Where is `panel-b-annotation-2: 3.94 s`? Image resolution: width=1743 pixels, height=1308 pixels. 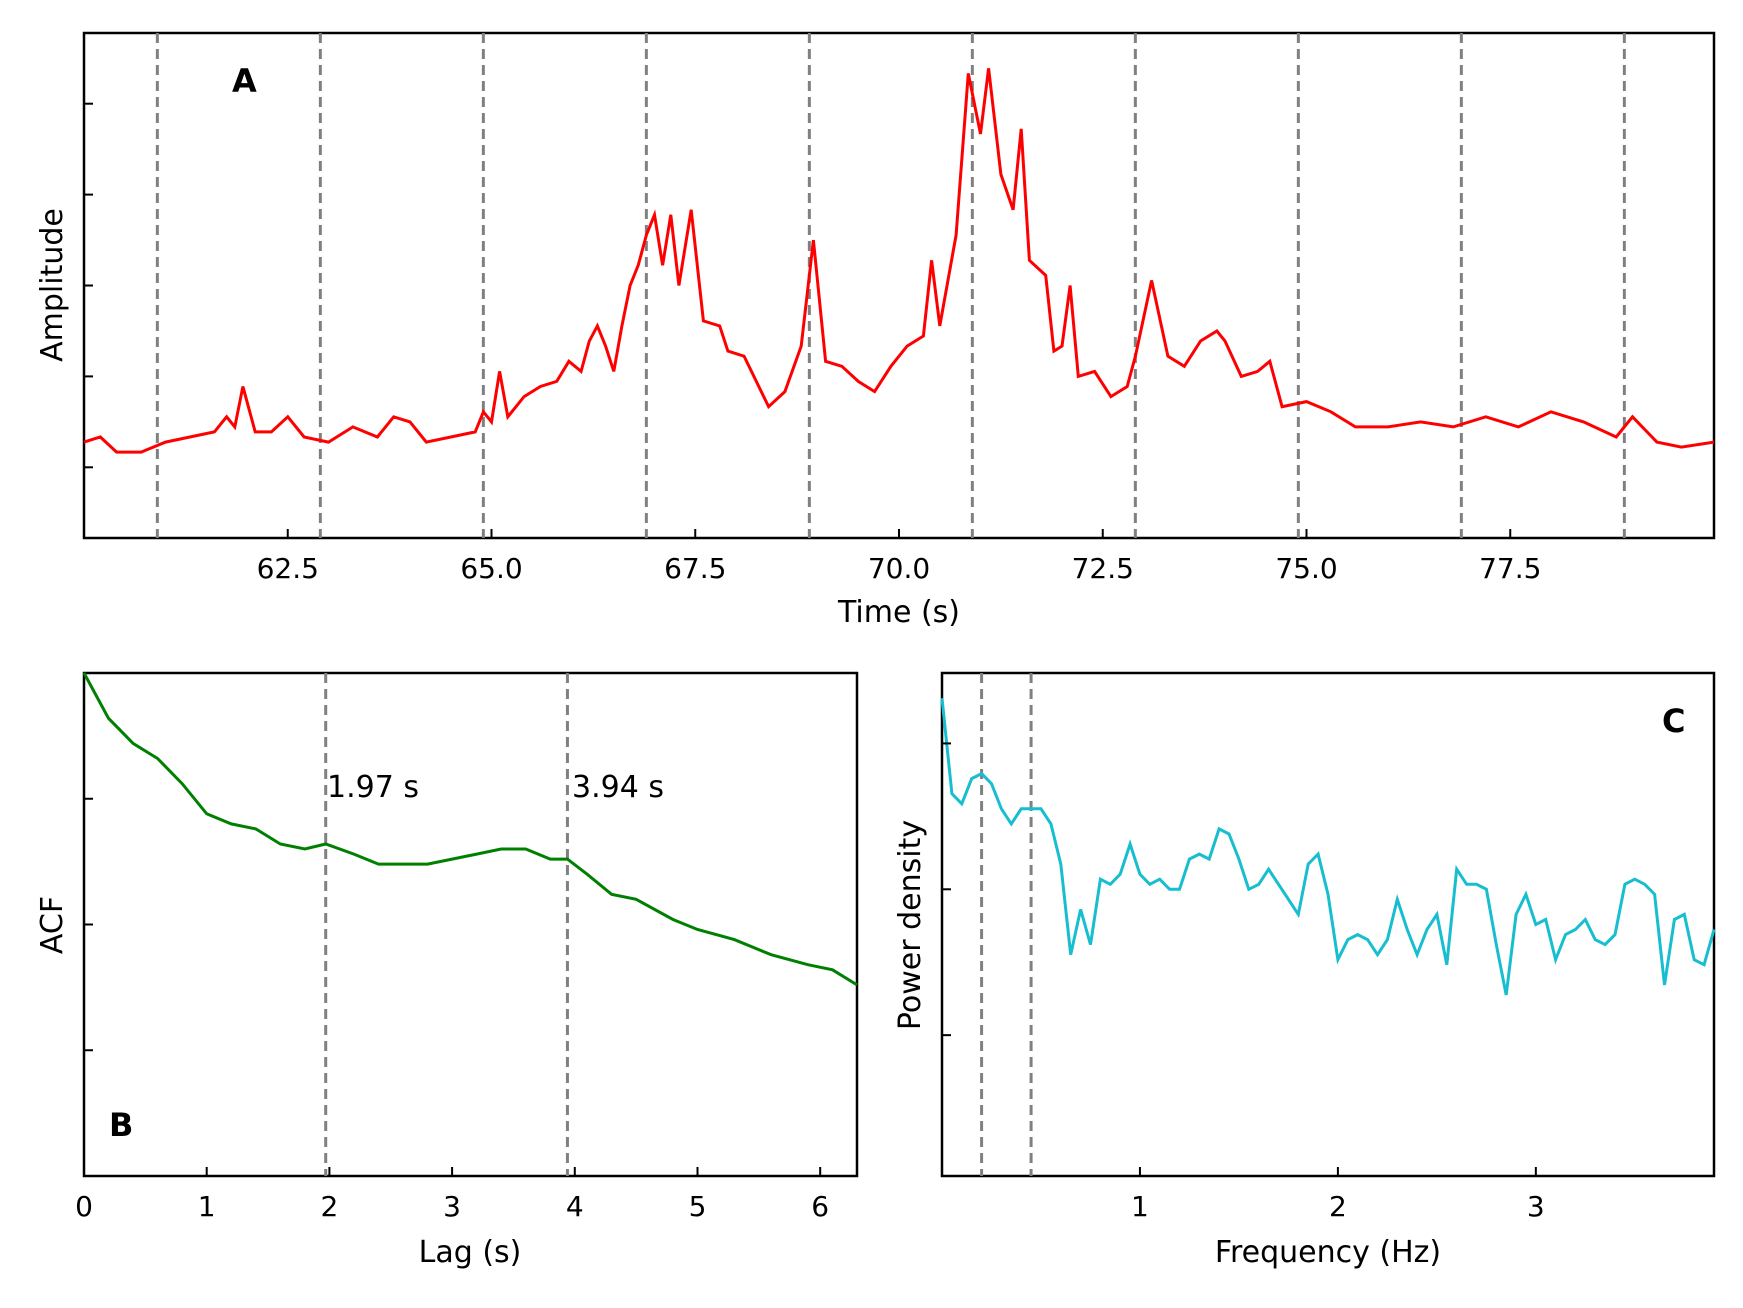 panel-b-annotation-2: 3.94 s is located at coordinates (618, 787).